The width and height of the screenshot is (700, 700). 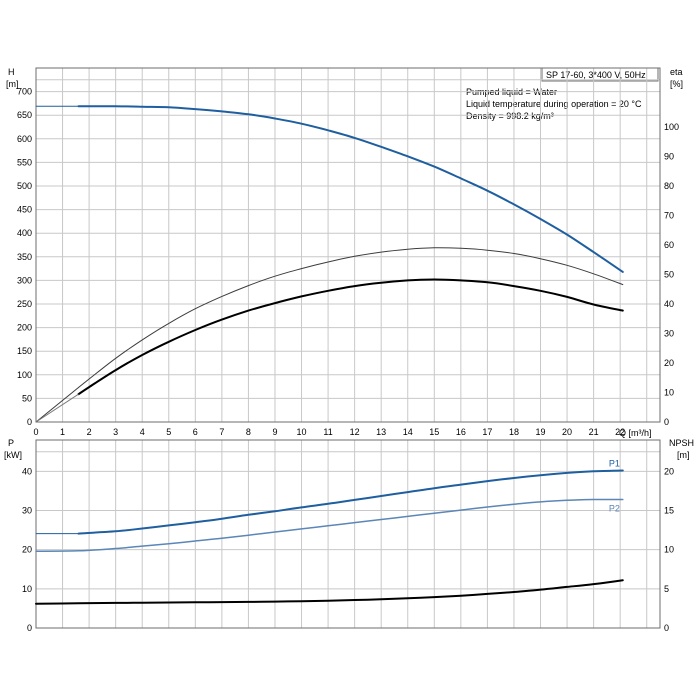 I want to click on bottom-ylabel-1: P, so click(x=11, y=443).